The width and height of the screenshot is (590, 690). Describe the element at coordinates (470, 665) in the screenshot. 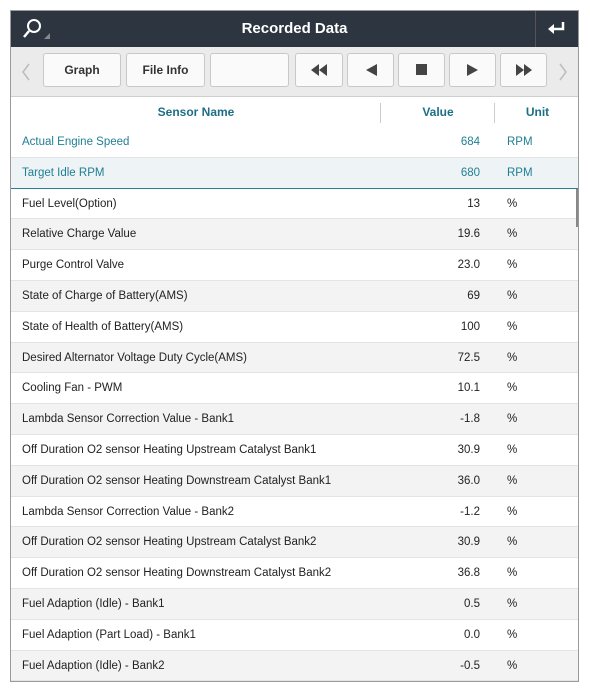

I see `sensor-value: -0.5` at that location.